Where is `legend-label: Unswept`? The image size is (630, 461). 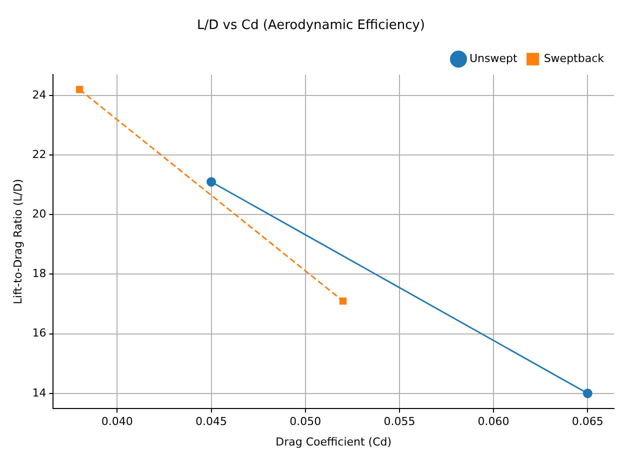 legend-label: Unswept is located at coordinates (494, 58).